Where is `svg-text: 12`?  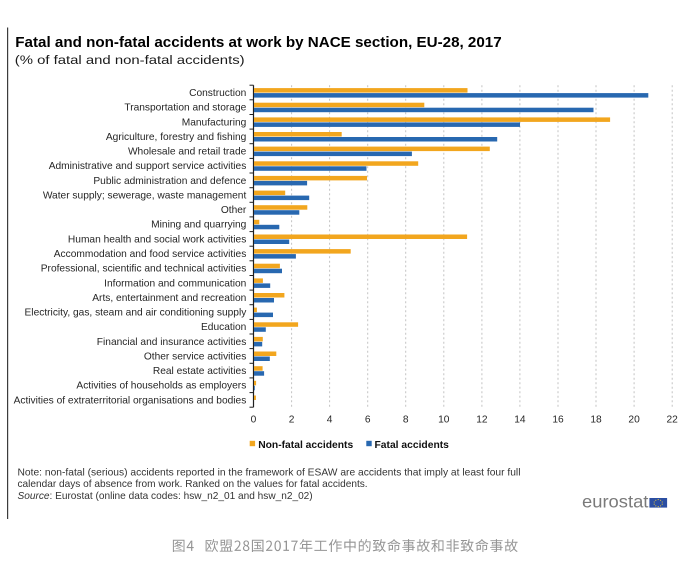 svg-text: 12 is located at coordinates (482, 420).